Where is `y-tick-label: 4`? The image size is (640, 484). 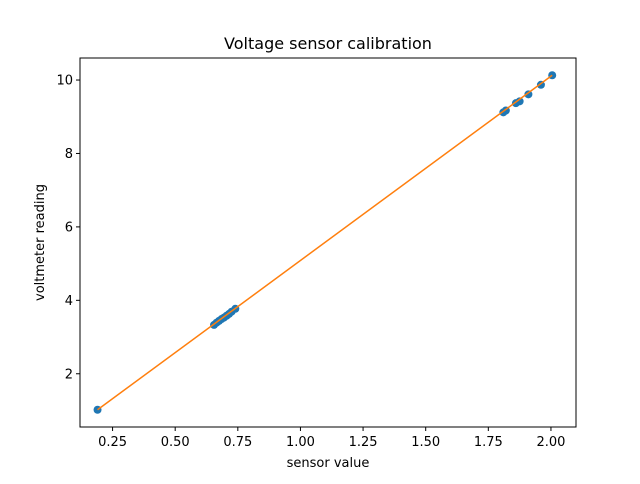
y-tick-label: 4 is located at coordinates (69, 301).